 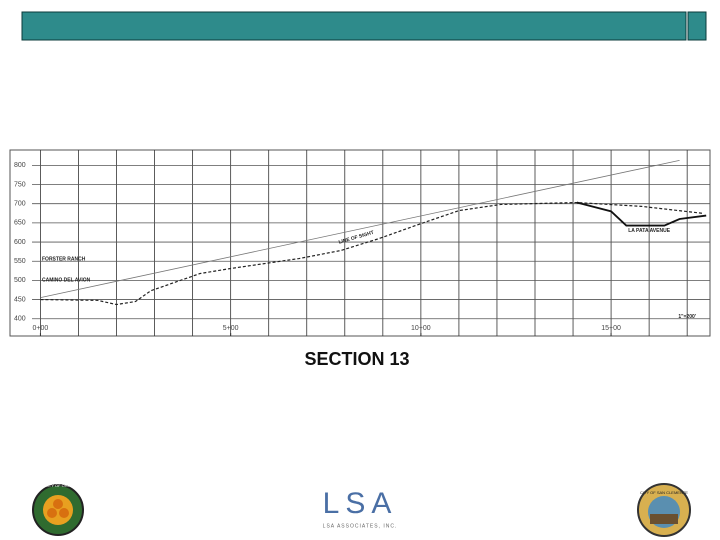 I want to click on y-tick-label: 400, so click(x=20, y=319).